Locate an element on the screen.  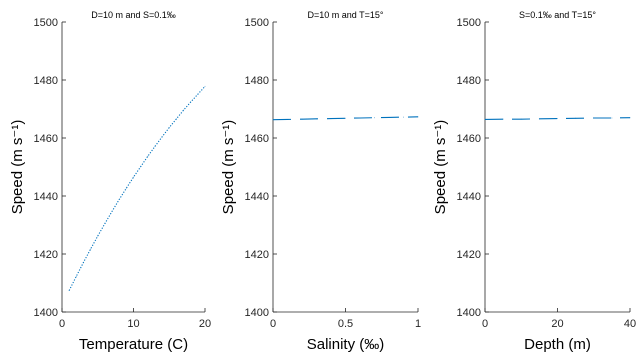
chart-title: D=10 m and T=15° is located at coordinates (346, 15).